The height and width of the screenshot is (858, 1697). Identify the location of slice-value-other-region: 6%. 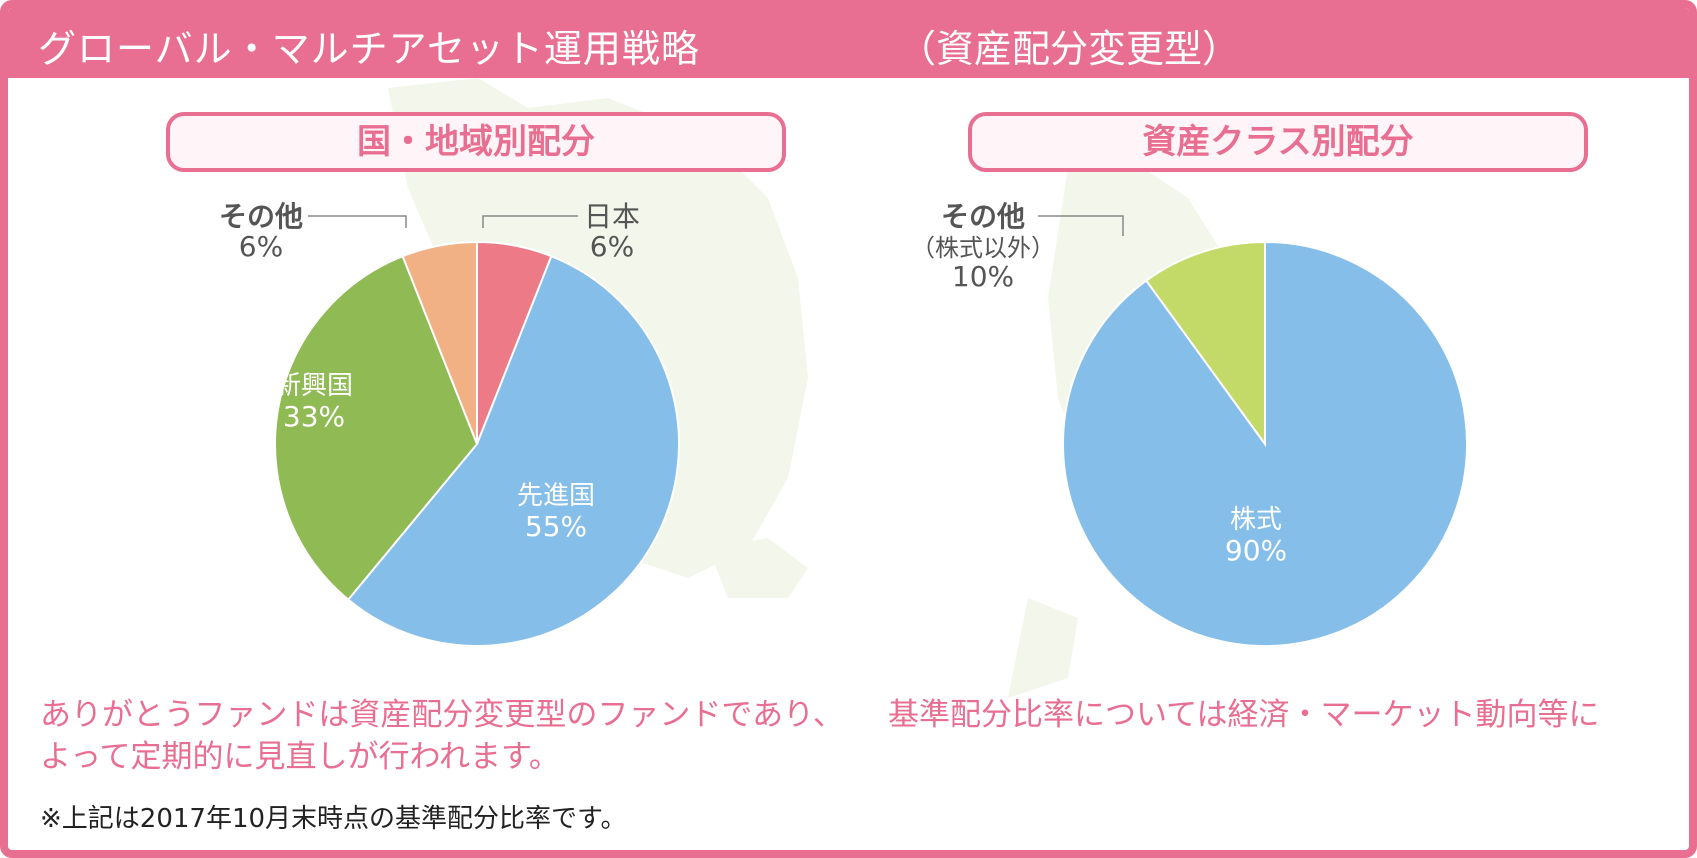
(261, 246).